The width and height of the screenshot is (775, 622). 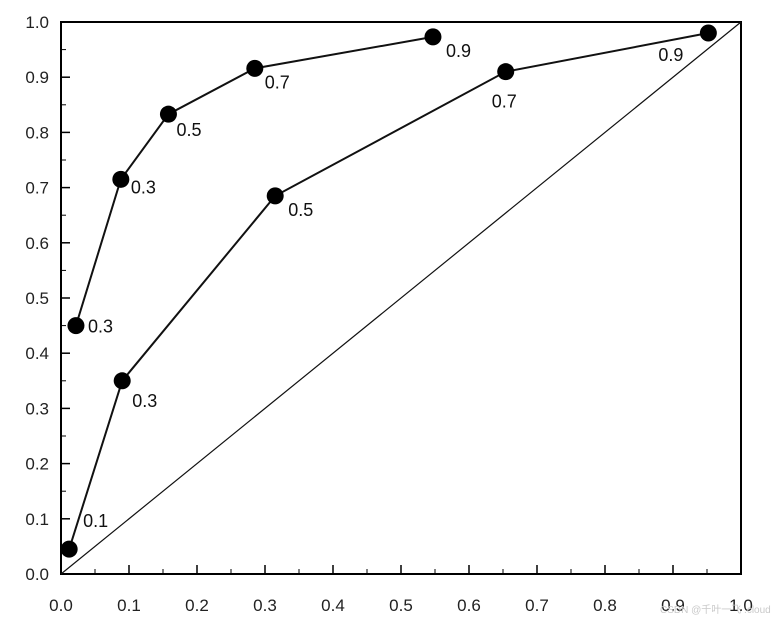 What do you see at coordinates (37, 243) in the screenshot?
I see `y-tick-label: 0.6` at bounding box center [37, 243].